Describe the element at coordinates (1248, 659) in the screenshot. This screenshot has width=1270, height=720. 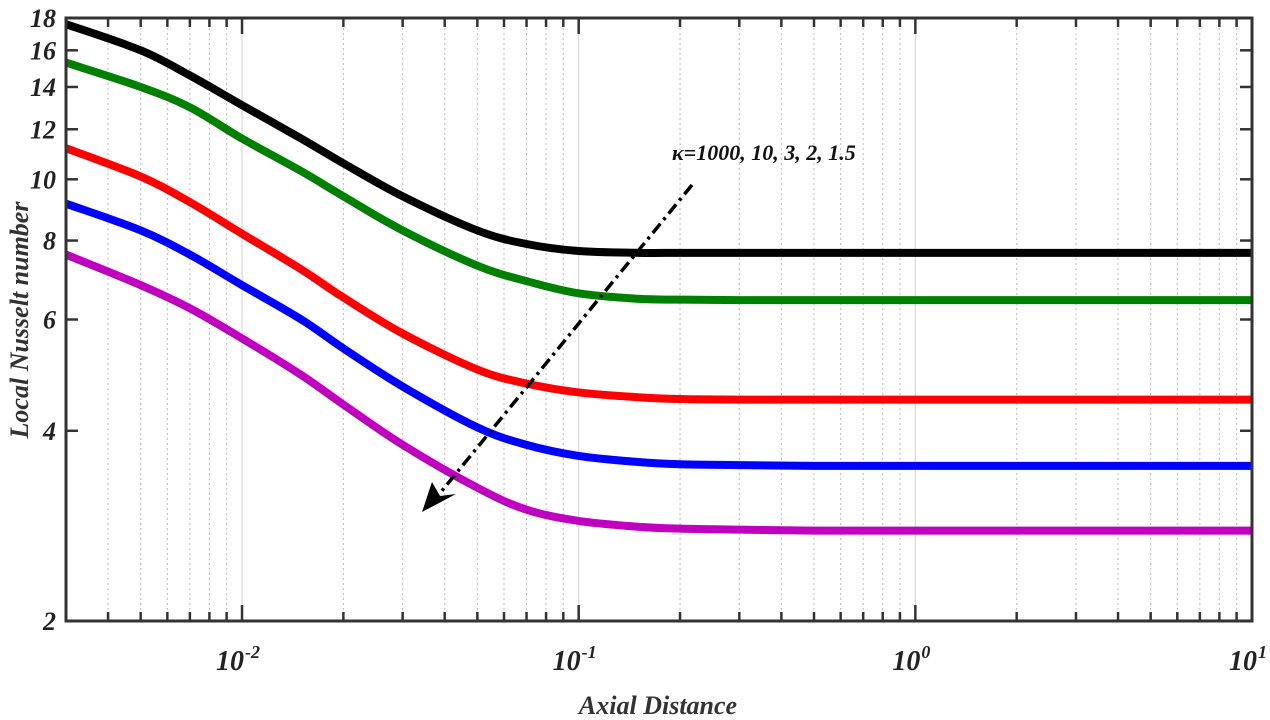
I see `x-tick-label: 10¹` at that location.